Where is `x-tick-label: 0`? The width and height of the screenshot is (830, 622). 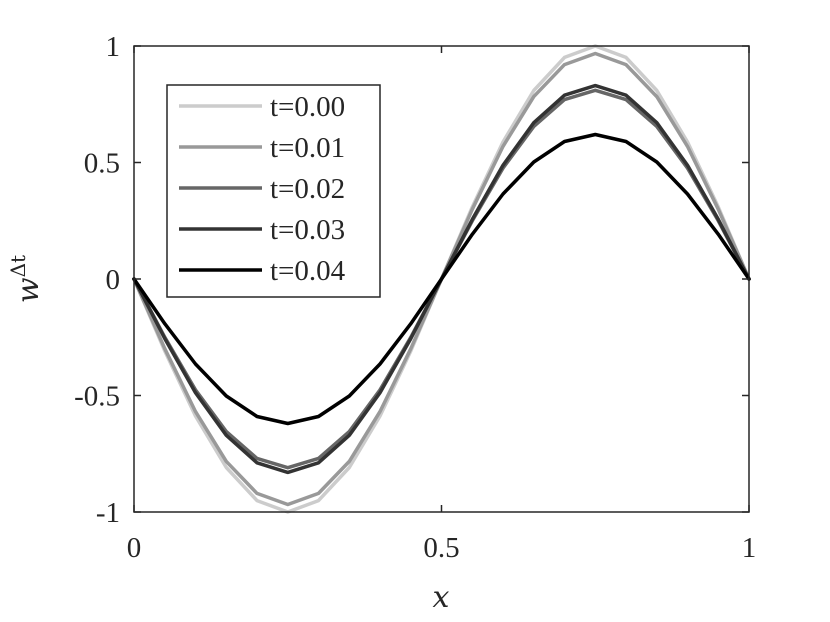 x-tick-label: 0 is located at coordinates (134, 548).